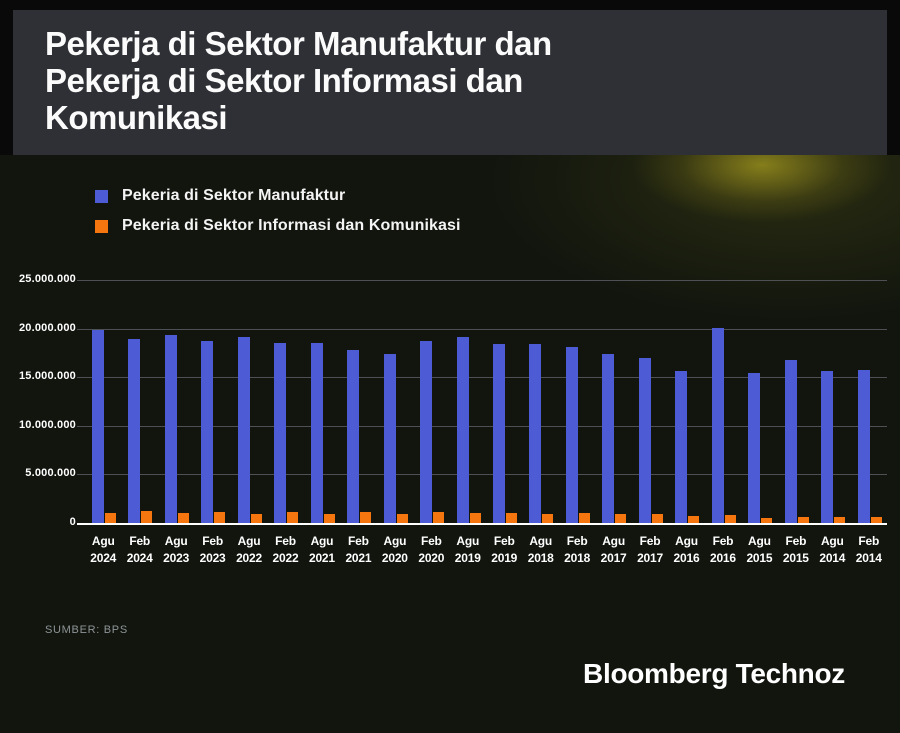  What do you see at coordinates (103, 549) in the screenshot?
I see `x-tick-label: Agu 2024` at bounding box center [103, 549].